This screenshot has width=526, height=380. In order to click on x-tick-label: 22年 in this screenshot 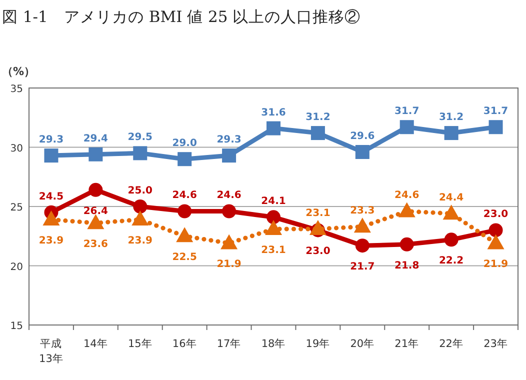, I will do `click(451, 344)`.